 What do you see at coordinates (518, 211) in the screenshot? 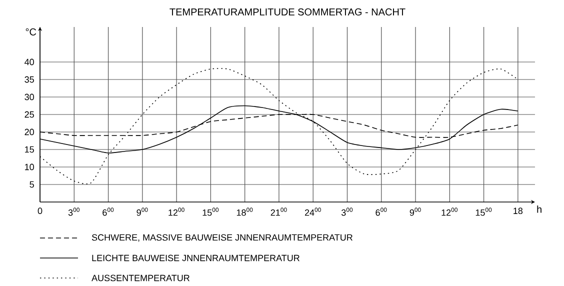
I see `x-tick-label: 18` at bounding box center [518, 211].